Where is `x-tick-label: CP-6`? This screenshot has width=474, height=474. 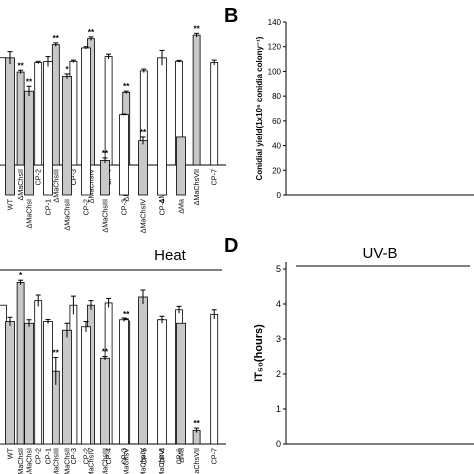 x-tick-label: CP-6 is located at coordinates (179, 456).